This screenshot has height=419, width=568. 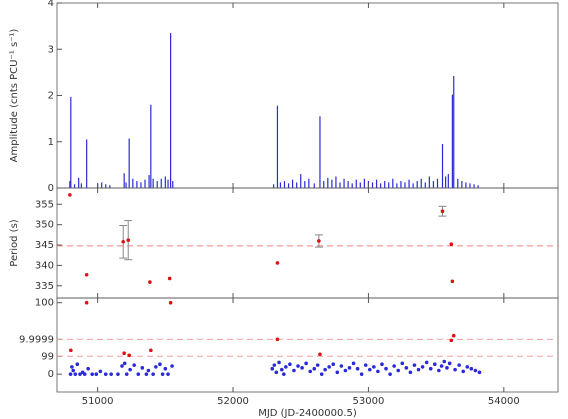 I want to click on y-tick-label: 355, so click(x=44, y=204).